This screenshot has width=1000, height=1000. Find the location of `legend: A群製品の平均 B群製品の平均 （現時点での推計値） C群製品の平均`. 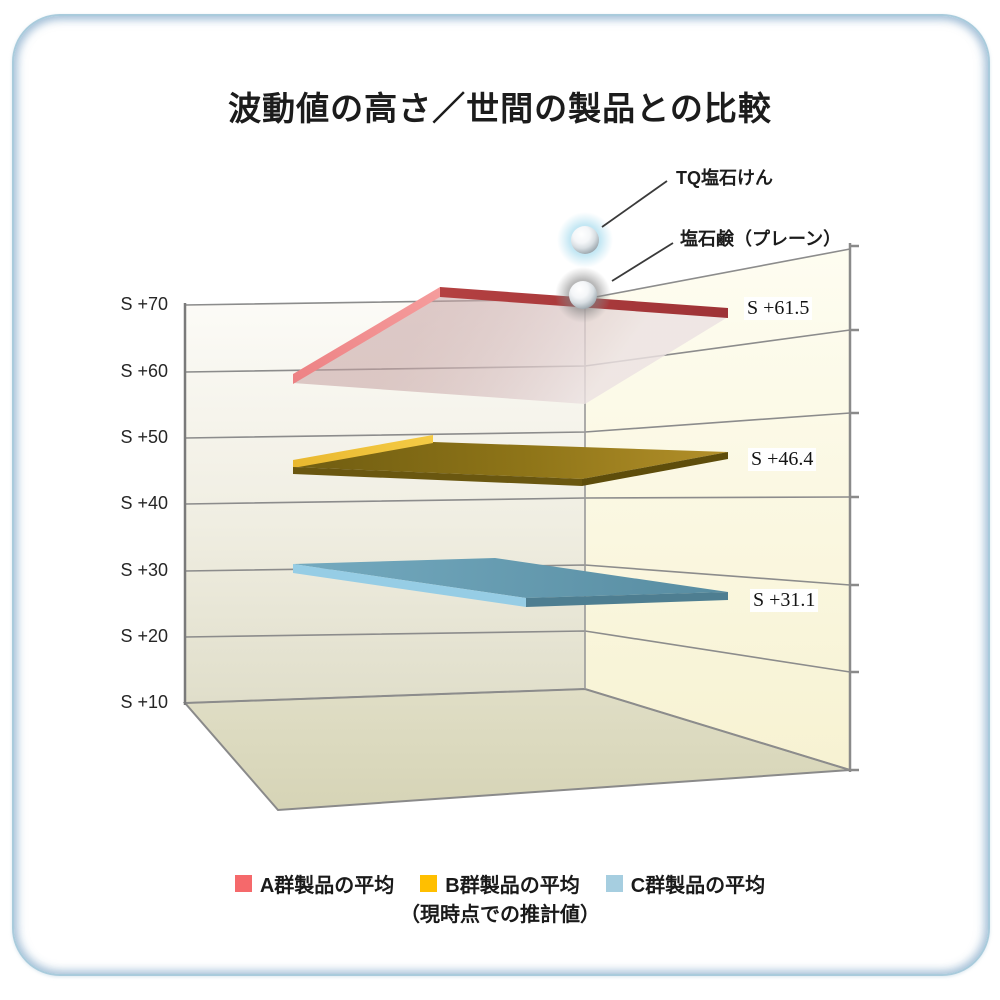

legend: A群製品の平均 B群製品の平均 （現時点での推計値） C群製品の平均 is located at coordinates (500, 897).